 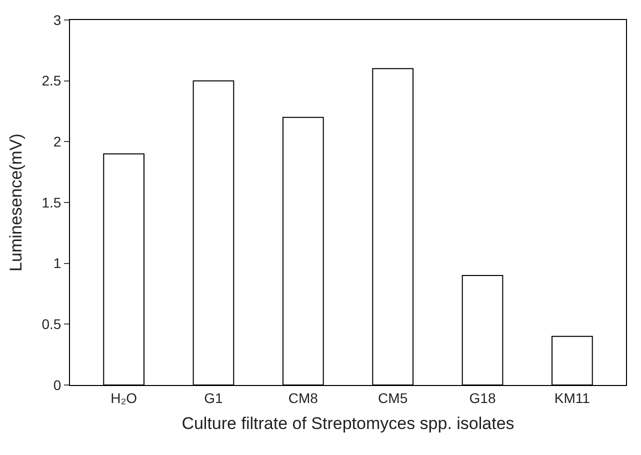 What do you see at coordinates (124, 398) in the screenshot?
I see `x-tick-label: H₂O` at bounding box center [124, 398].